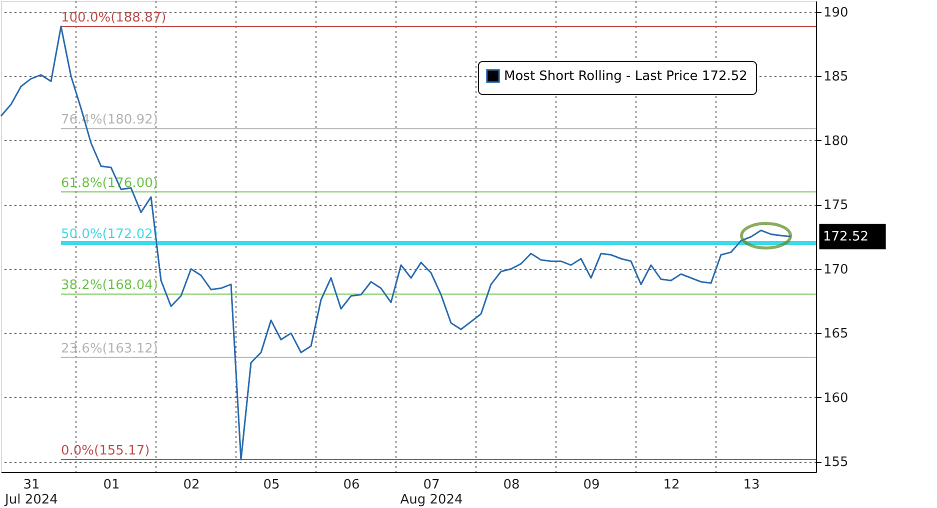  Describe the element at coordinates (105, 451) in the screenshot. I see `ref-line-label: 0.0%(155.17)` at that location.